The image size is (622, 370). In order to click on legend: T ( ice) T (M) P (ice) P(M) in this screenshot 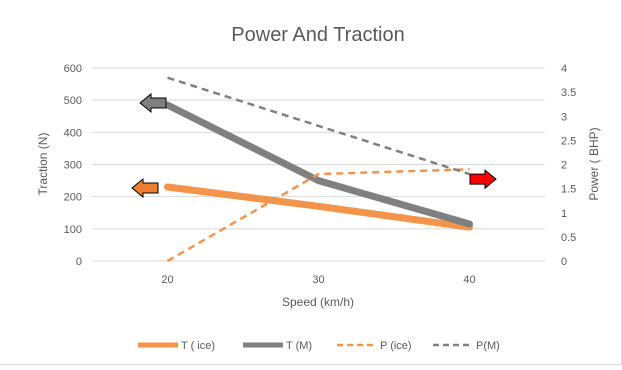, I will do `click(319, 346)`.